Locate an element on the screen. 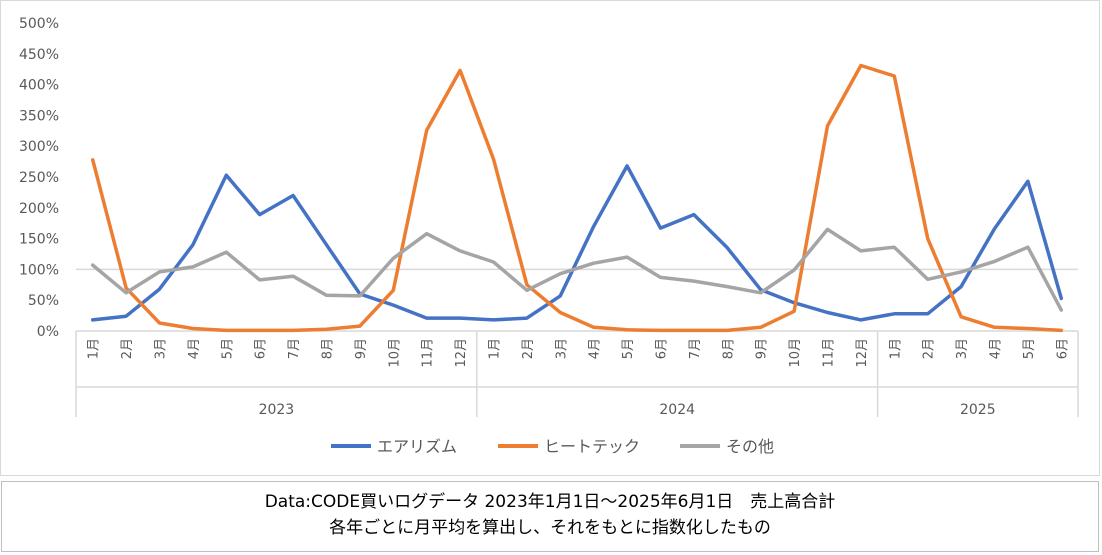 The image size is (1102, 555). legend-label: その他 is located at coordinates (750, 446).